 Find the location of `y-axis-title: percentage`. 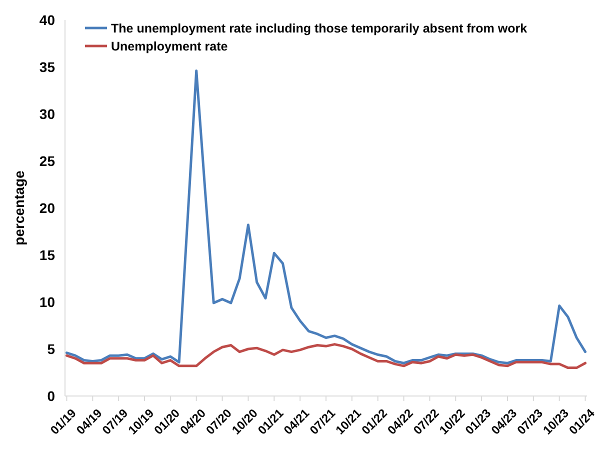

y-axis-title: percentage is located at coordinates (19, 208).